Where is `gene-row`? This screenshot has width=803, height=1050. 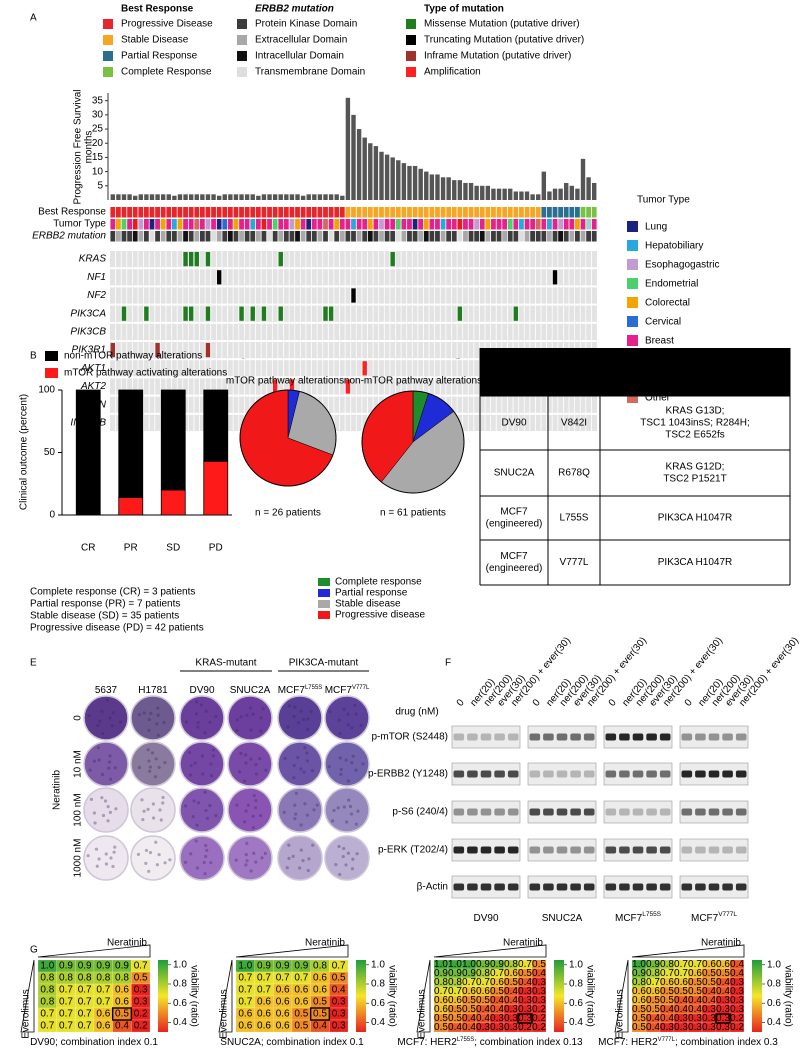
gene-row is located at coordinates (353, 259).